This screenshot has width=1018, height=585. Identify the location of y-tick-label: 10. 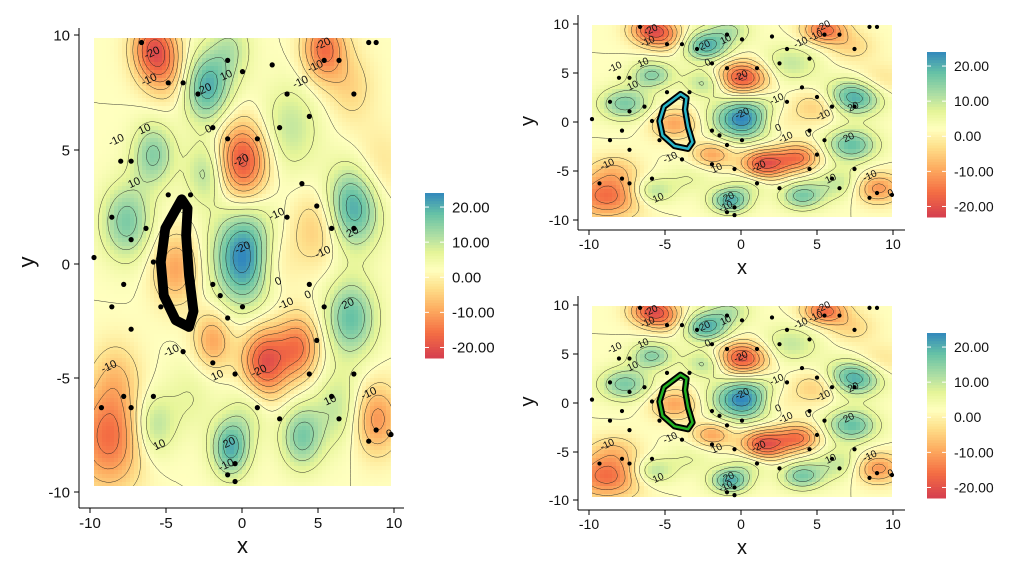
(561, 305).